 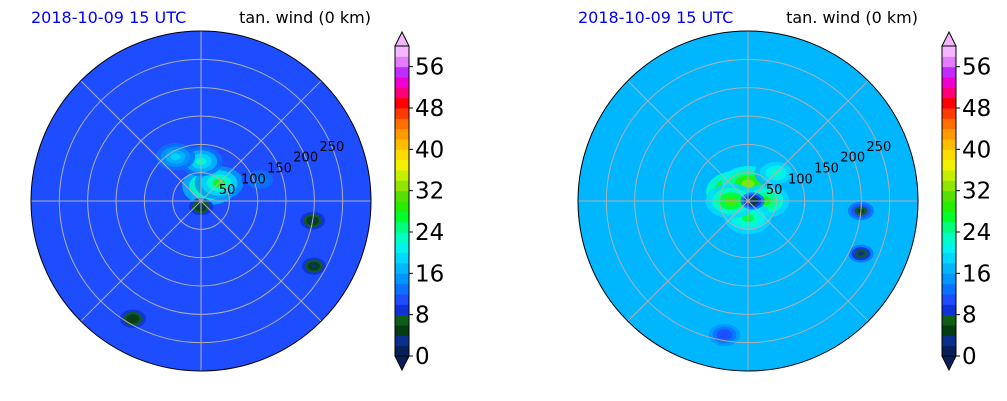 What do you see at coordinates (429, 192) in the screenshot?
I see `colorbar-tick-label: 32` at bounding box center [429, 192].